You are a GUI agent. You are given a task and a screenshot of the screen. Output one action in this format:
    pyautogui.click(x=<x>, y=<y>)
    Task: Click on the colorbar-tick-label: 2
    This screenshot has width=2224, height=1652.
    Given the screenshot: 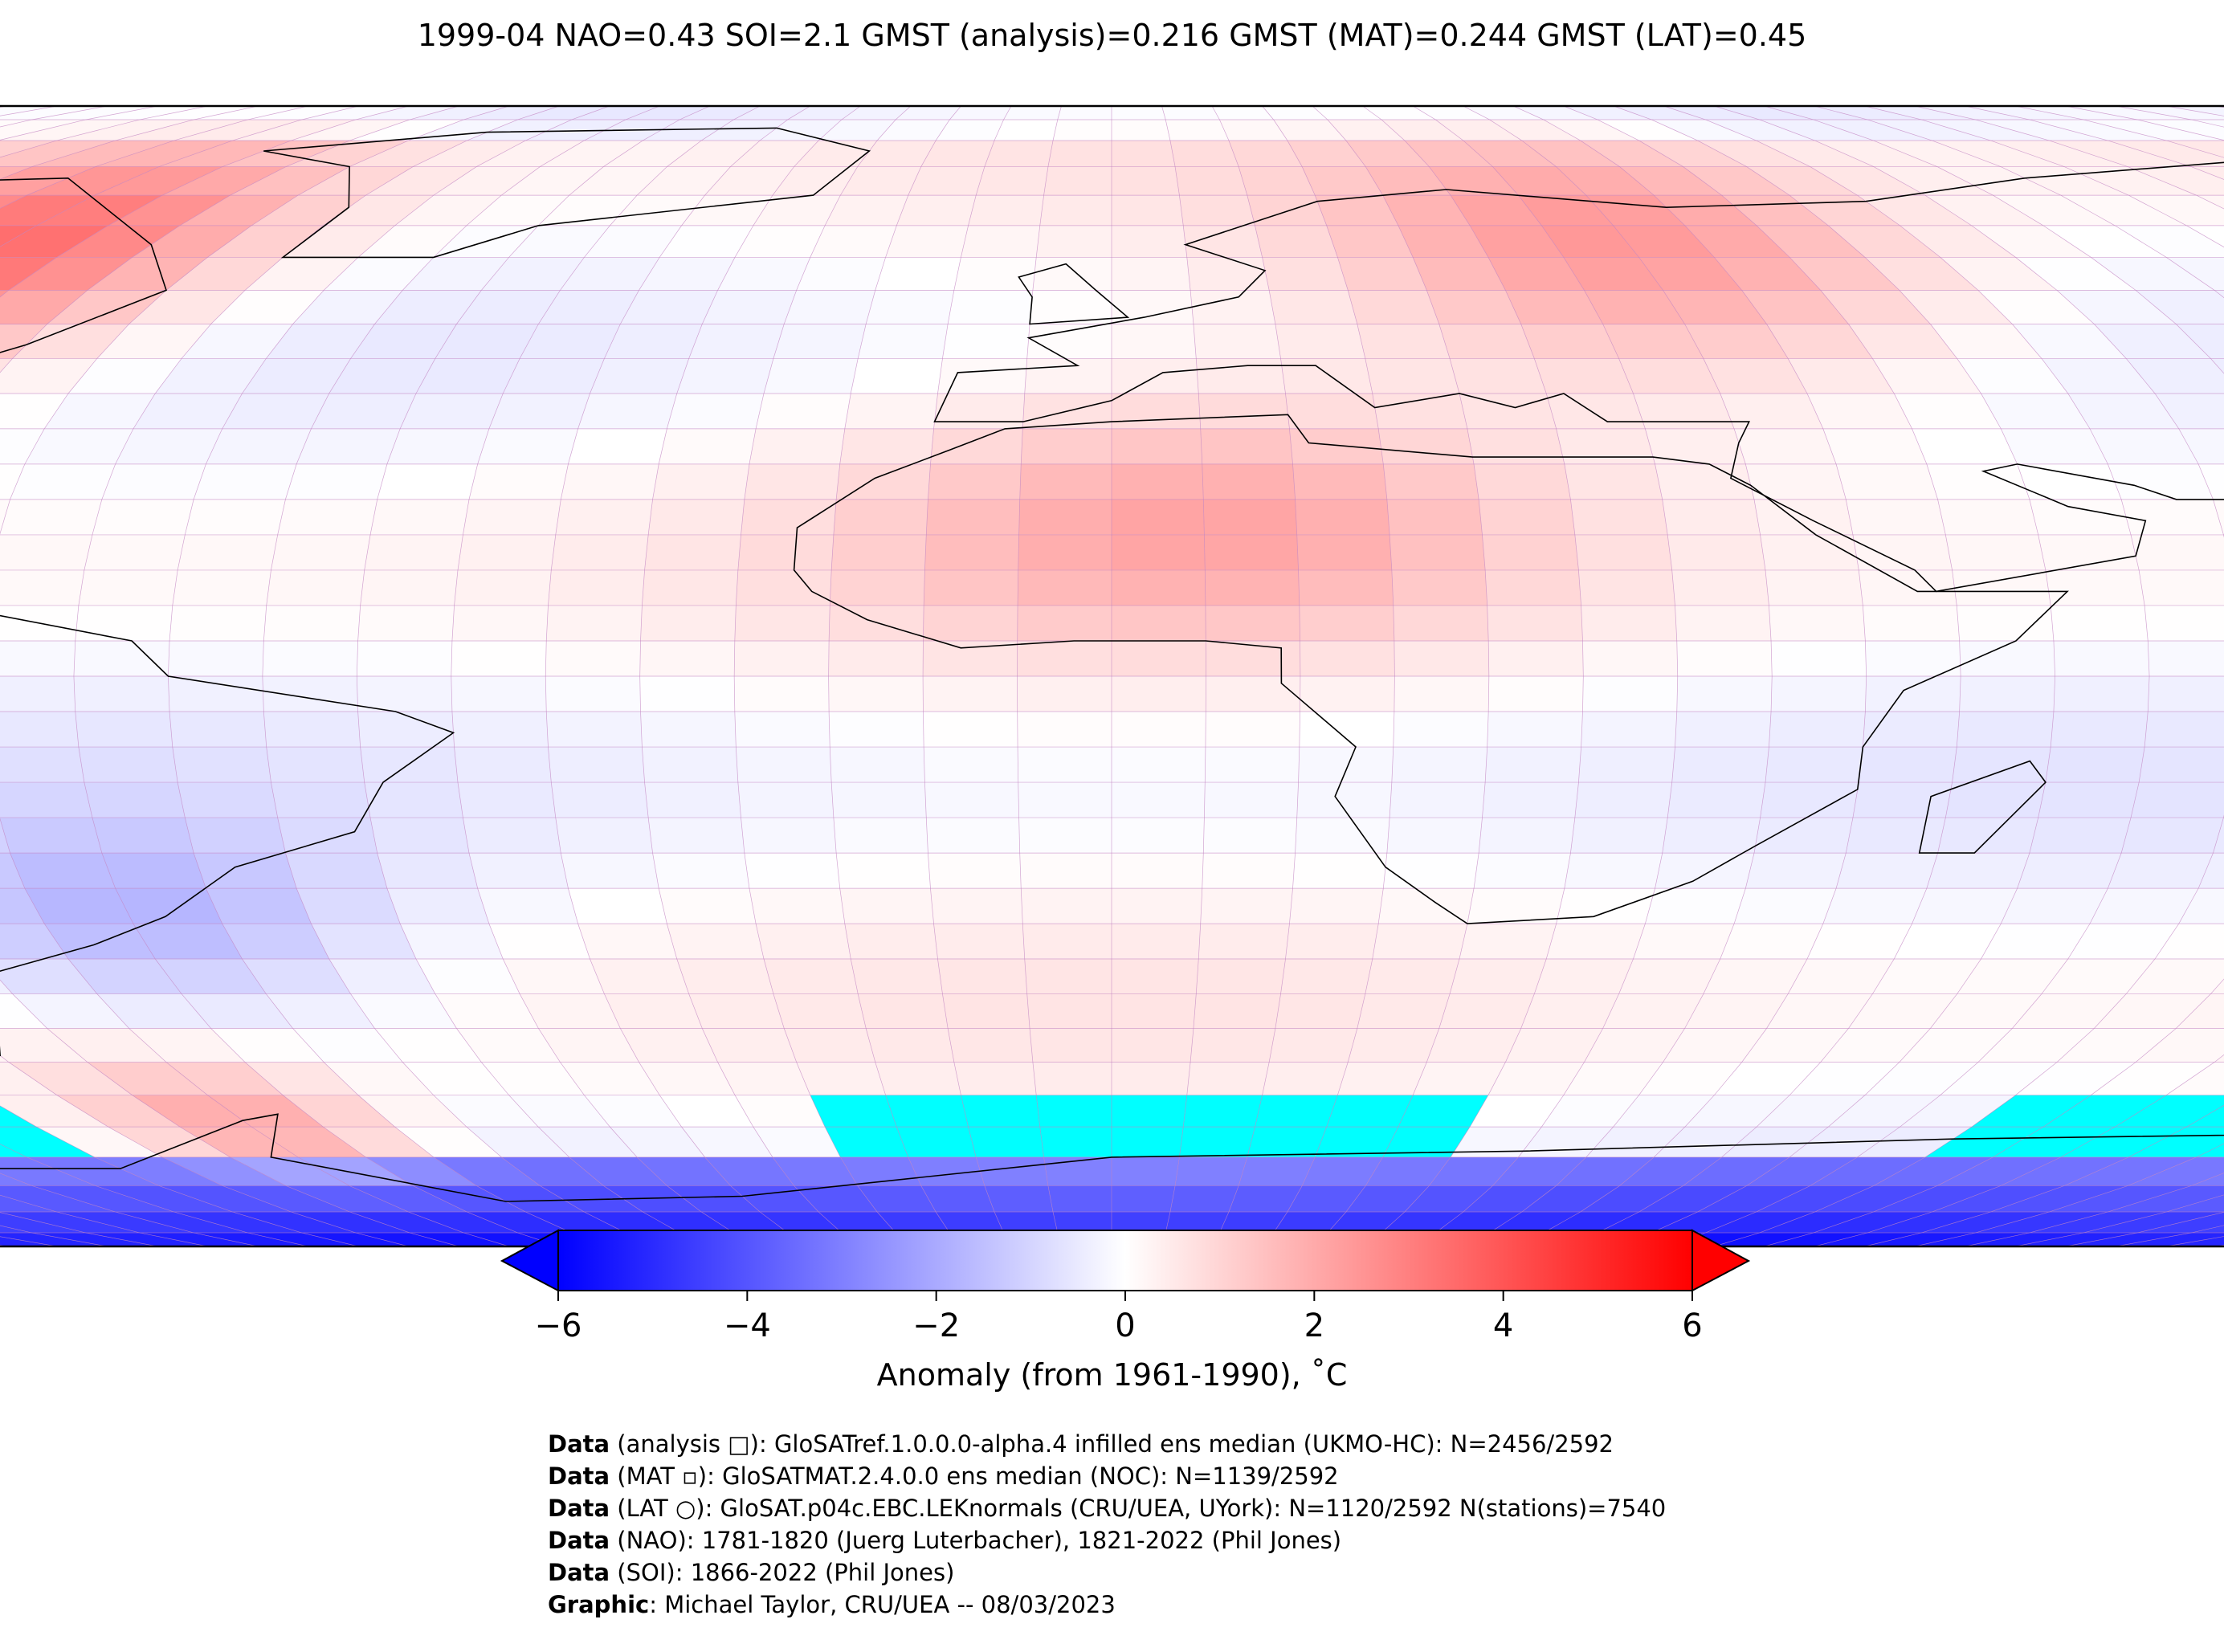 What is the action you would take?
    pyautogui.click(x=1314, y=1325)
    